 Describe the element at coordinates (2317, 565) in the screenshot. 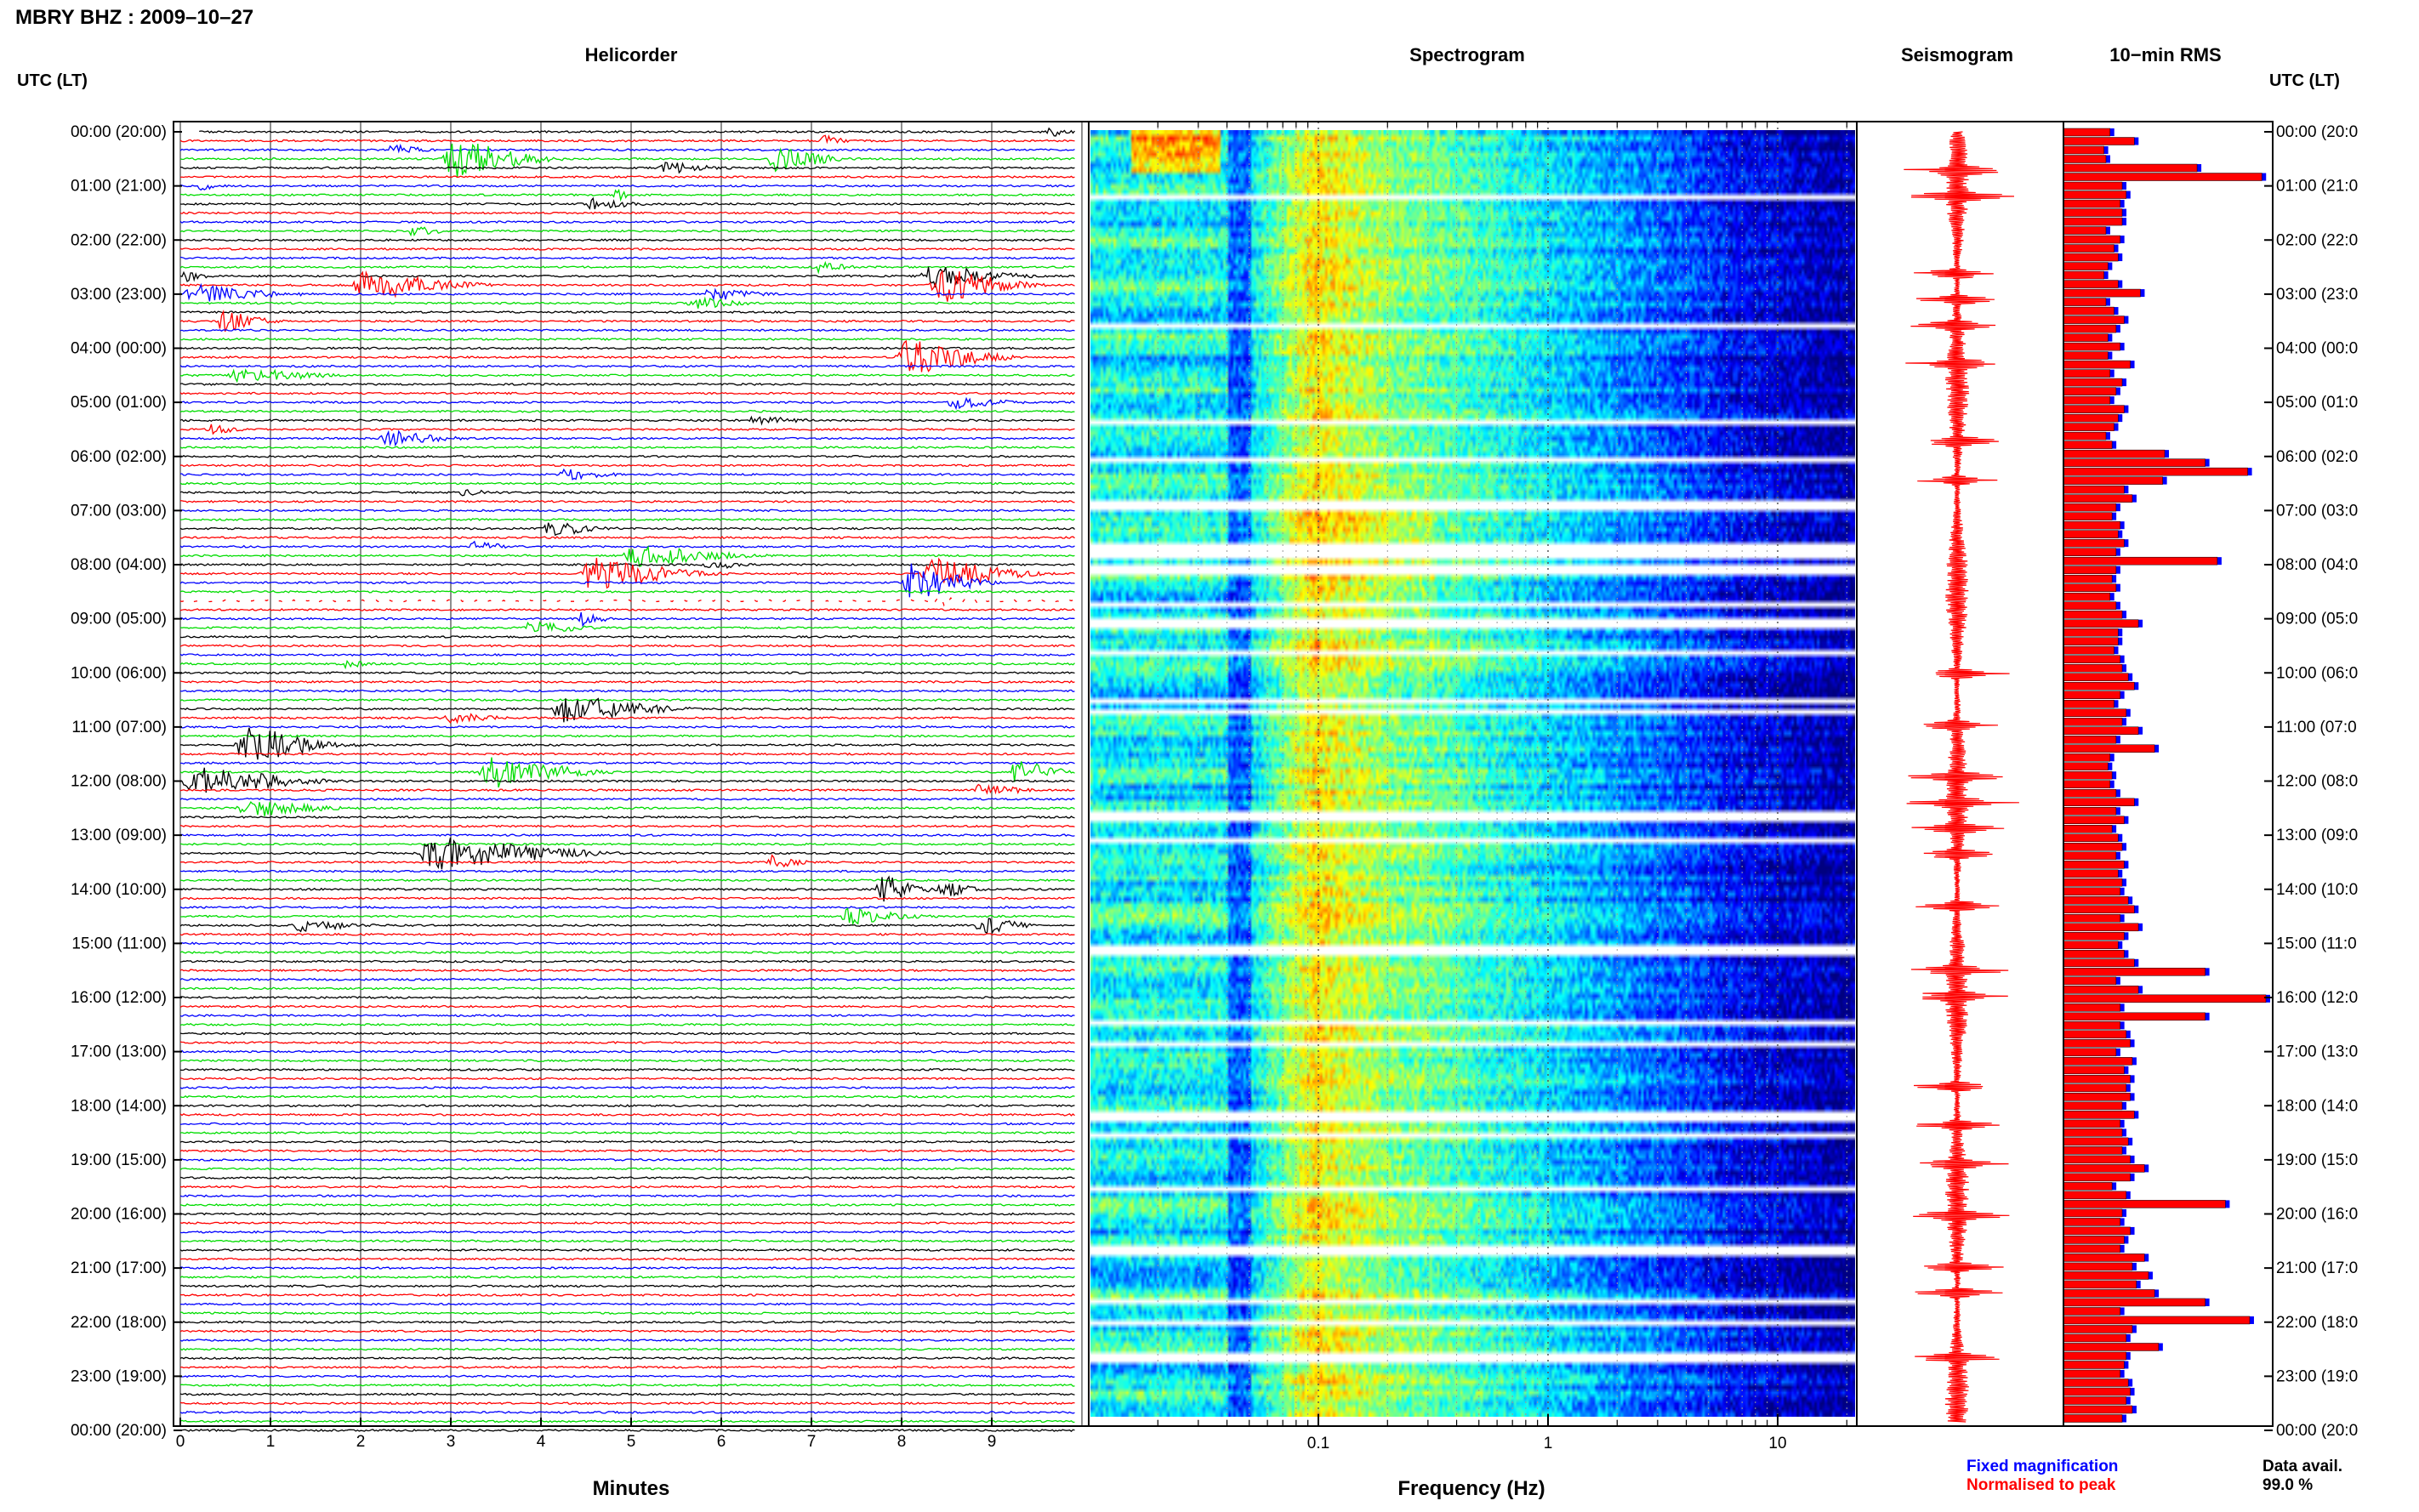

I see `hour-label-right: 08:00 (04:0` at that location.